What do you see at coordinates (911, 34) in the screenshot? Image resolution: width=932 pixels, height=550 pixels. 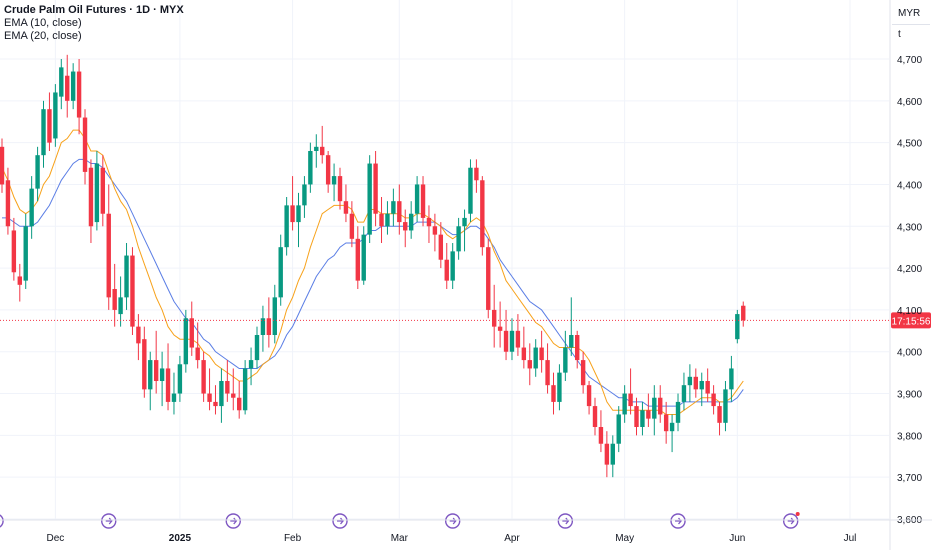 I see `unit-label: t` at bounding box center [911, 34].